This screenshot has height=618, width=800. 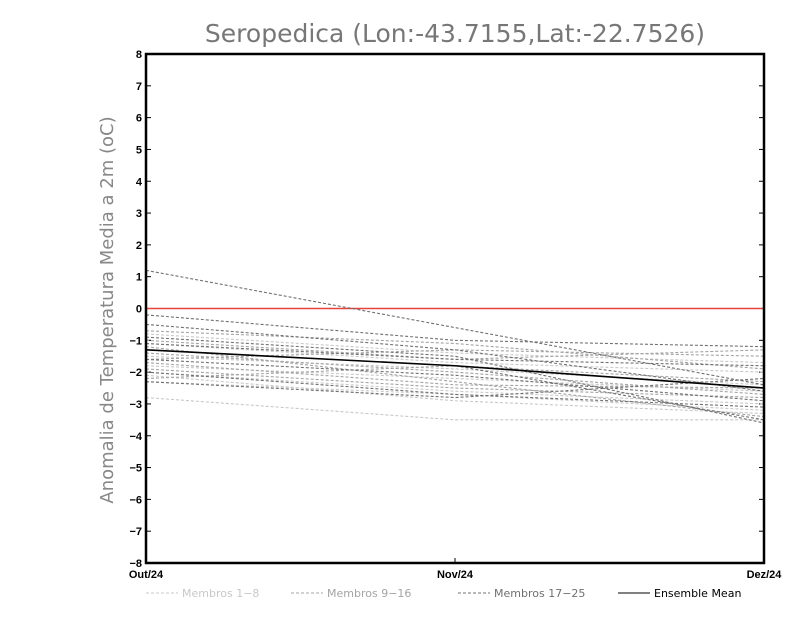 I want to click on y-tick-label: −4, so click(x=135, y=437).